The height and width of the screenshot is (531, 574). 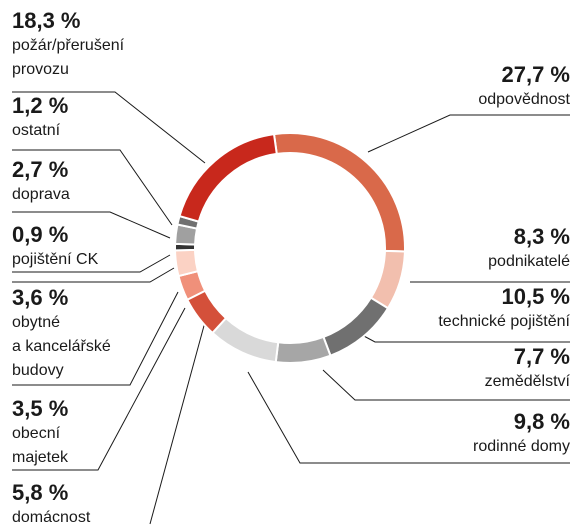 I want to click on category-label: rodinné domy, so click(x=521, y=446).